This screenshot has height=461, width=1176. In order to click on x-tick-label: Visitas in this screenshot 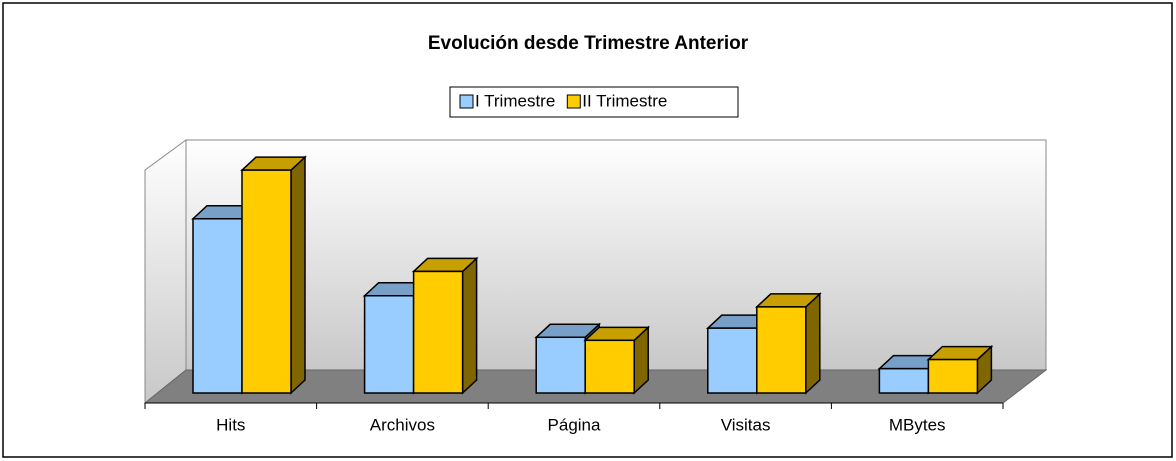, I will do `click(746, 424)`.